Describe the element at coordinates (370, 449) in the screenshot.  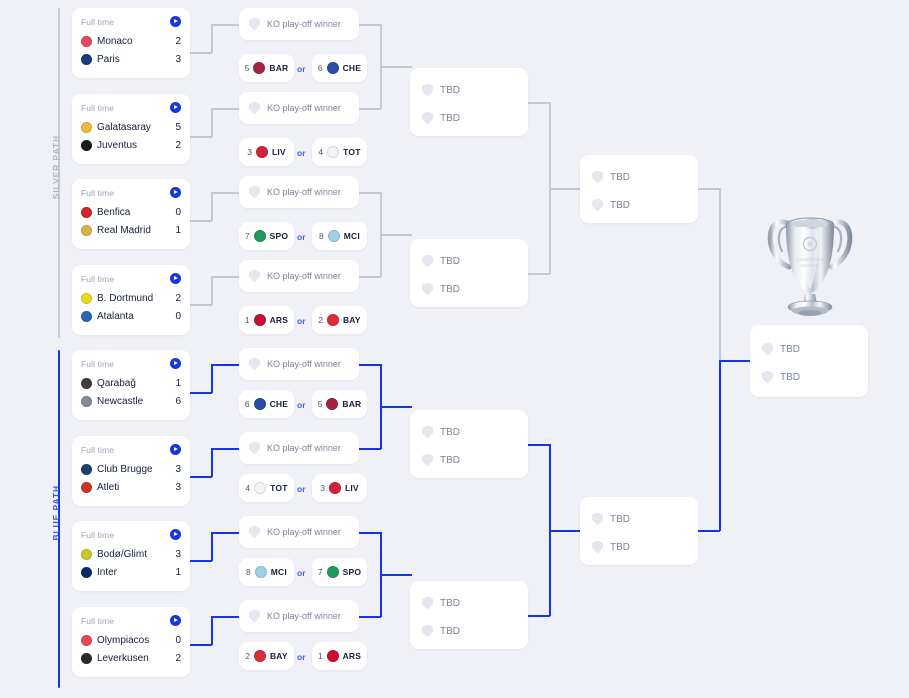
I see `connector-ko6-out` at that location.